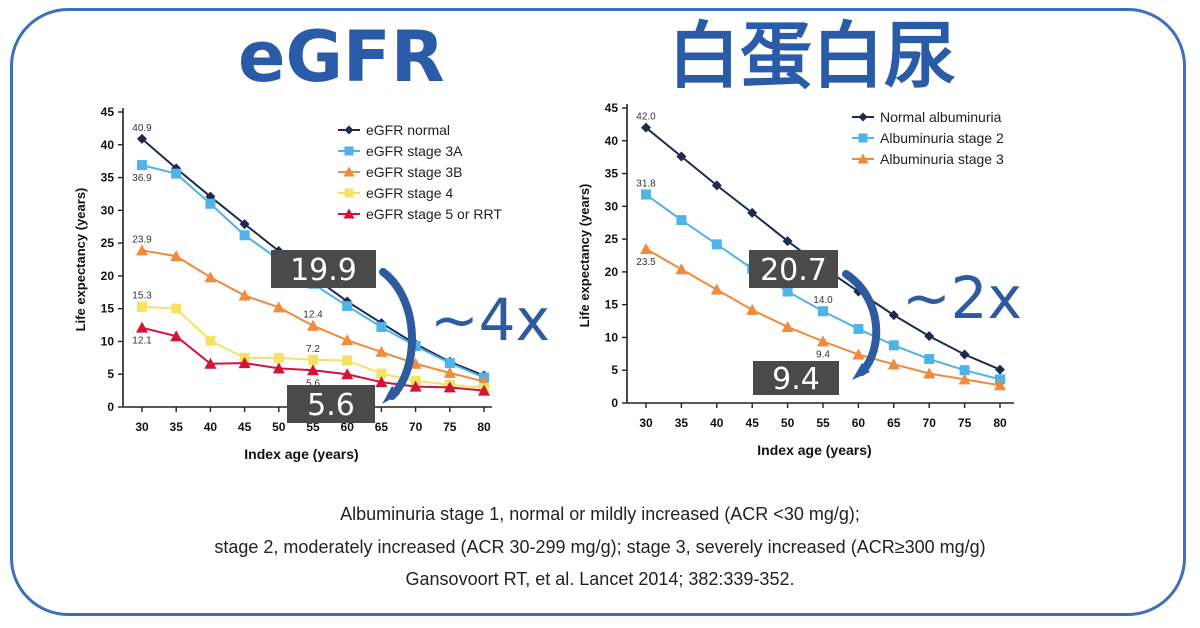  Describe the element at coordinates (484, 427) in the screenshot. I see `egfr-x-tick-label: 80` at that location.